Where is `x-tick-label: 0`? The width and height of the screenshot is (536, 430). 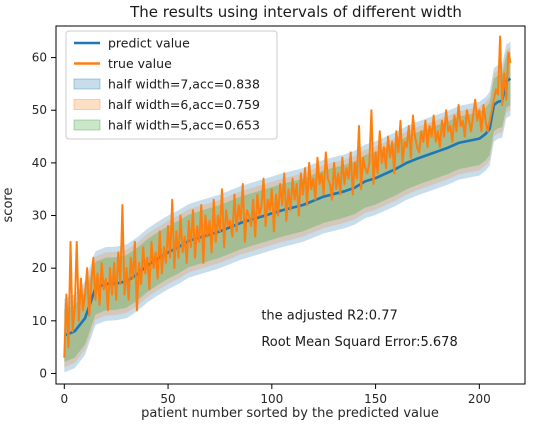
x-tick-label: 0 is located at coordinates (64, 399).